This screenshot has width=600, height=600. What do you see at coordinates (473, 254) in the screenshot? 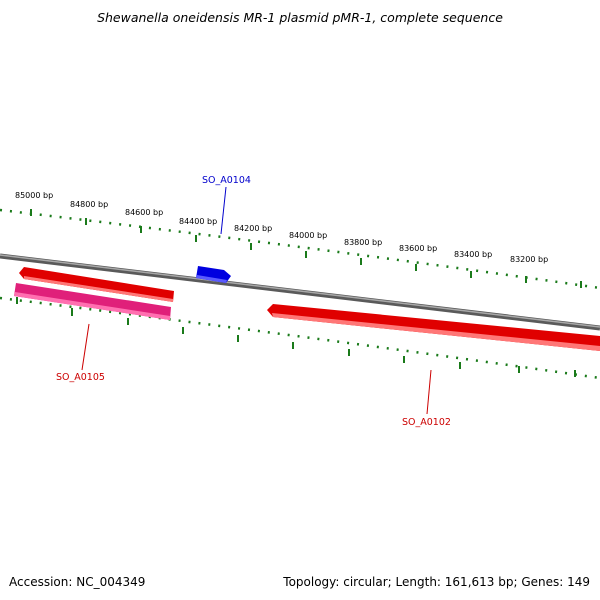
I see `tick-label: 83400 bp` at bounding box center [473, 254].